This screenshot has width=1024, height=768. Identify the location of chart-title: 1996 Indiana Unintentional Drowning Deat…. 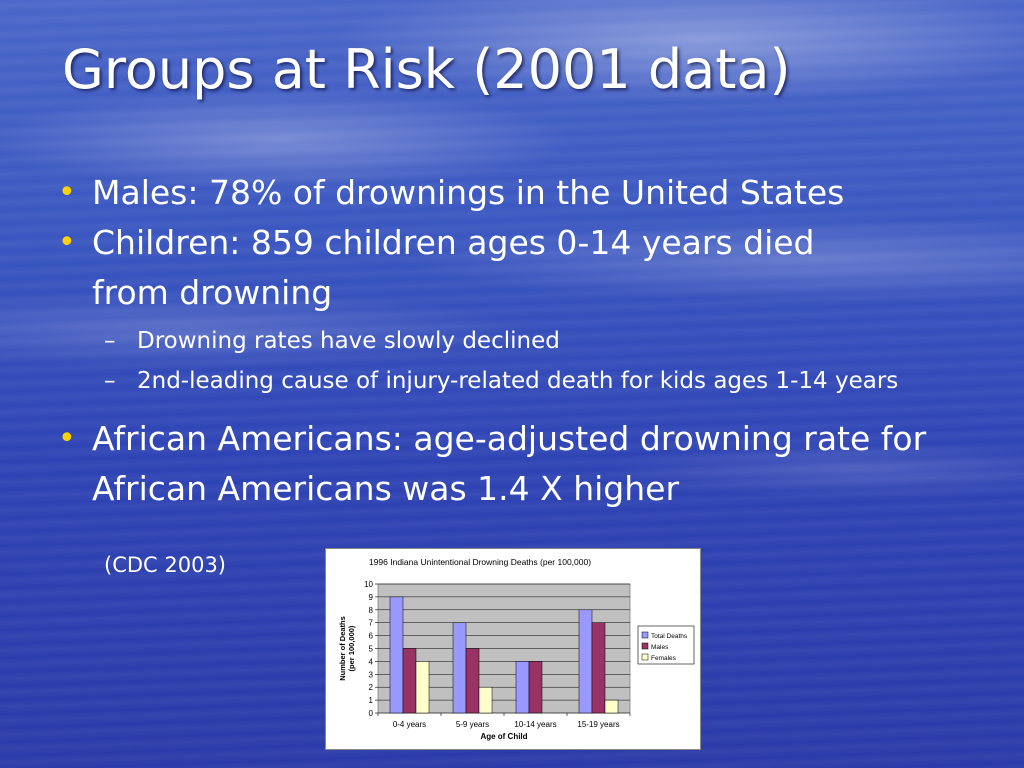
(480, 562).